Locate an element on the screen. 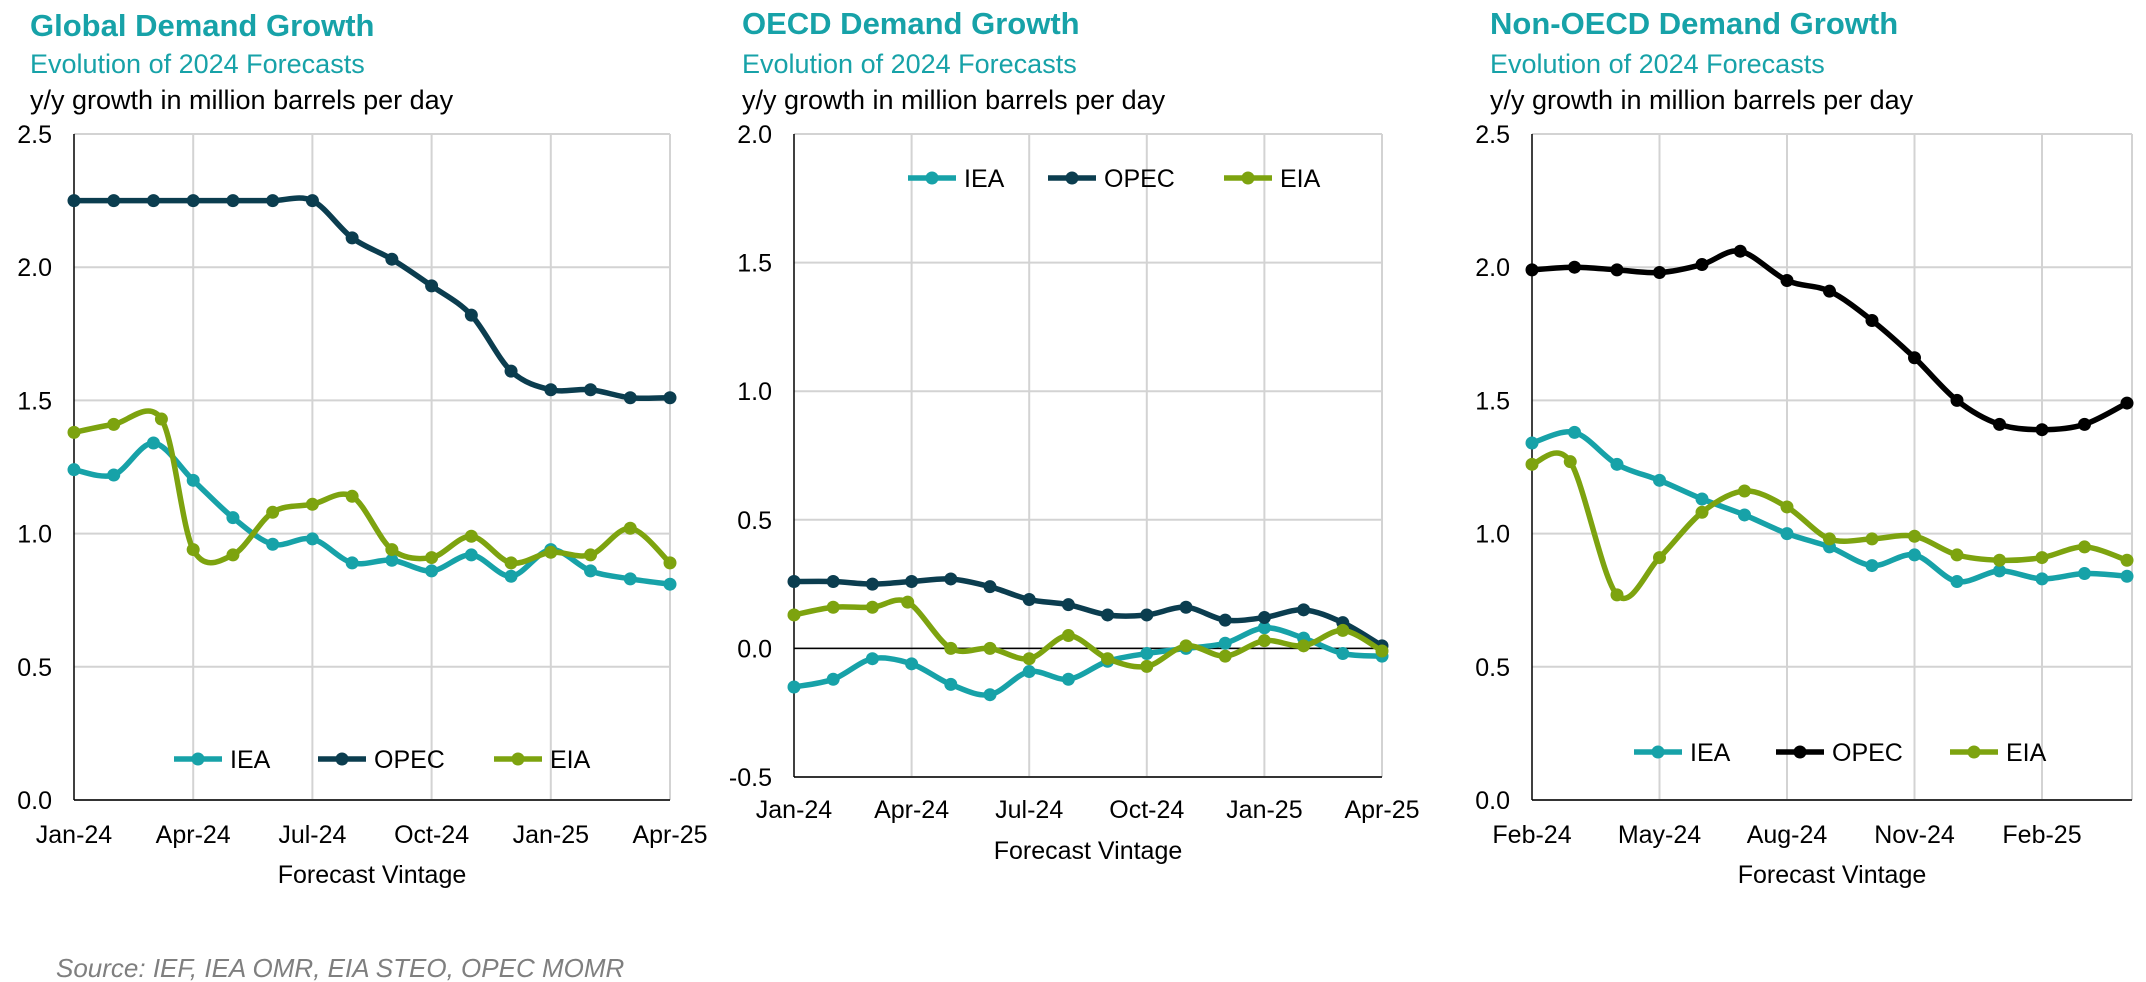  global-y-tick-label: 1.0 is located at coordinates (34, 535).